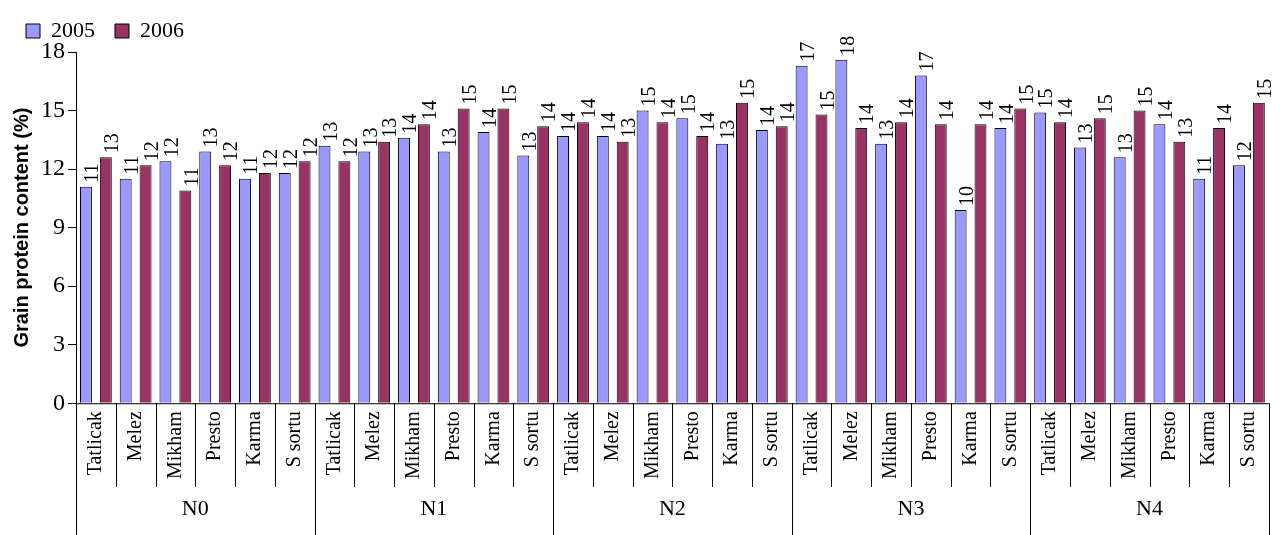 The height and width of the screenshot is (535, 1281). I want to click on data-label: 10, so click(965, 196).